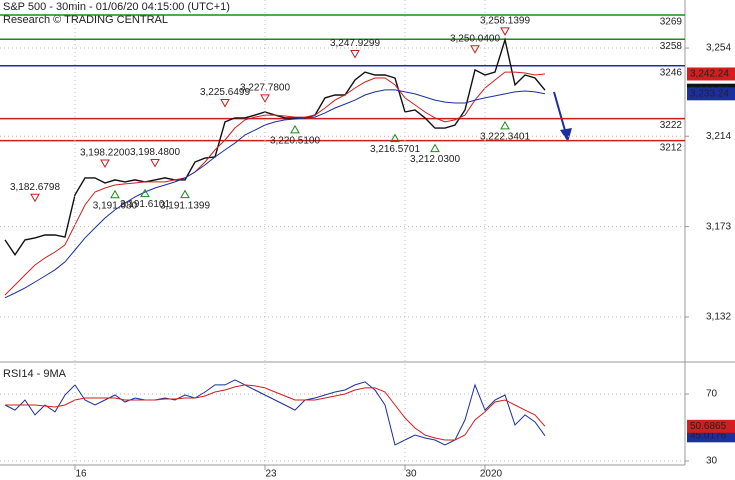  What do you see at coordinates (355, 43) in the screenshot?
I see `pivot-label: 3,247.9299` at bounding box center [355, 43].